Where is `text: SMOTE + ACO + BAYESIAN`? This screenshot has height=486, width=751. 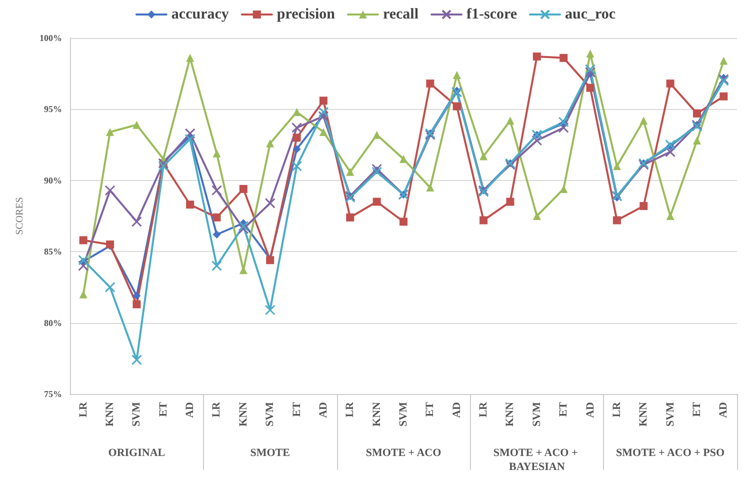
text: SMOTE + ACO + BAYESIAN is located at coordinates (536, 460).